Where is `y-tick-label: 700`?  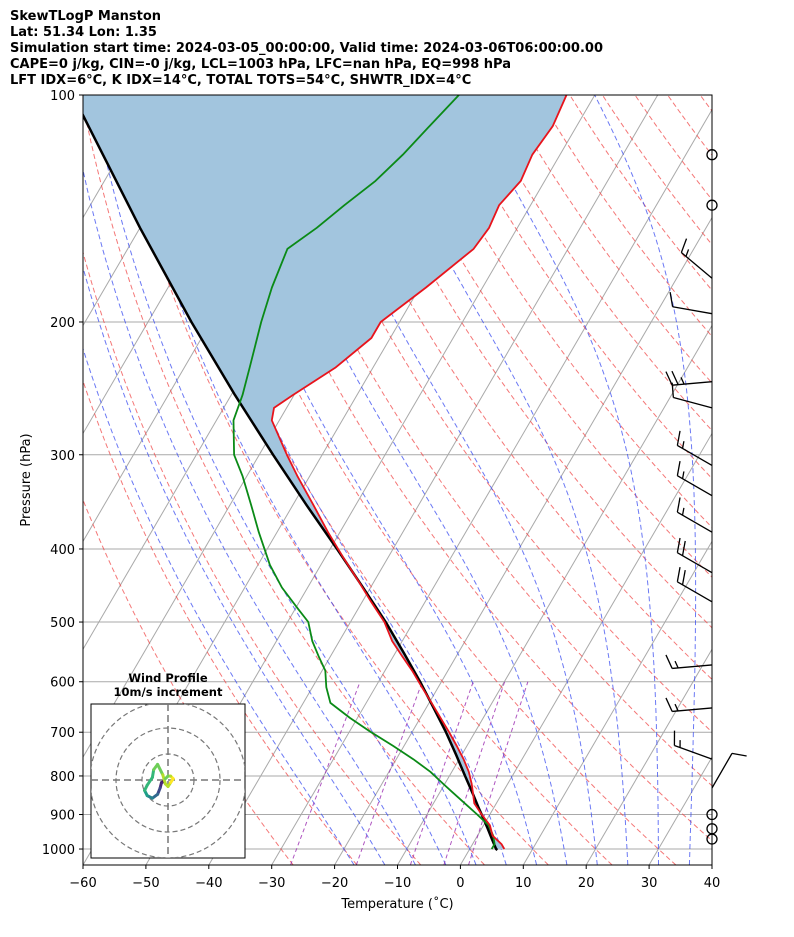 y-tick-label: 700 is located at coordinates (62, 733).